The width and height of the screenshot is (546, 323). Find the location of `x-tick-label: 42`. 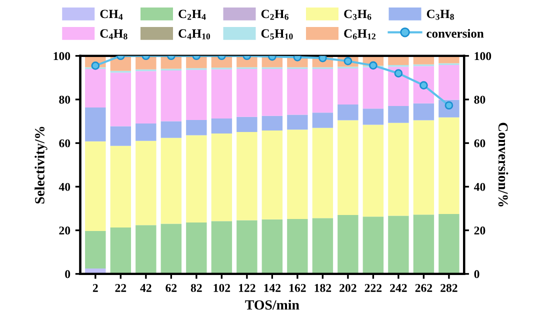

x-tick-label: 42 is located at coordinates (146, 288).